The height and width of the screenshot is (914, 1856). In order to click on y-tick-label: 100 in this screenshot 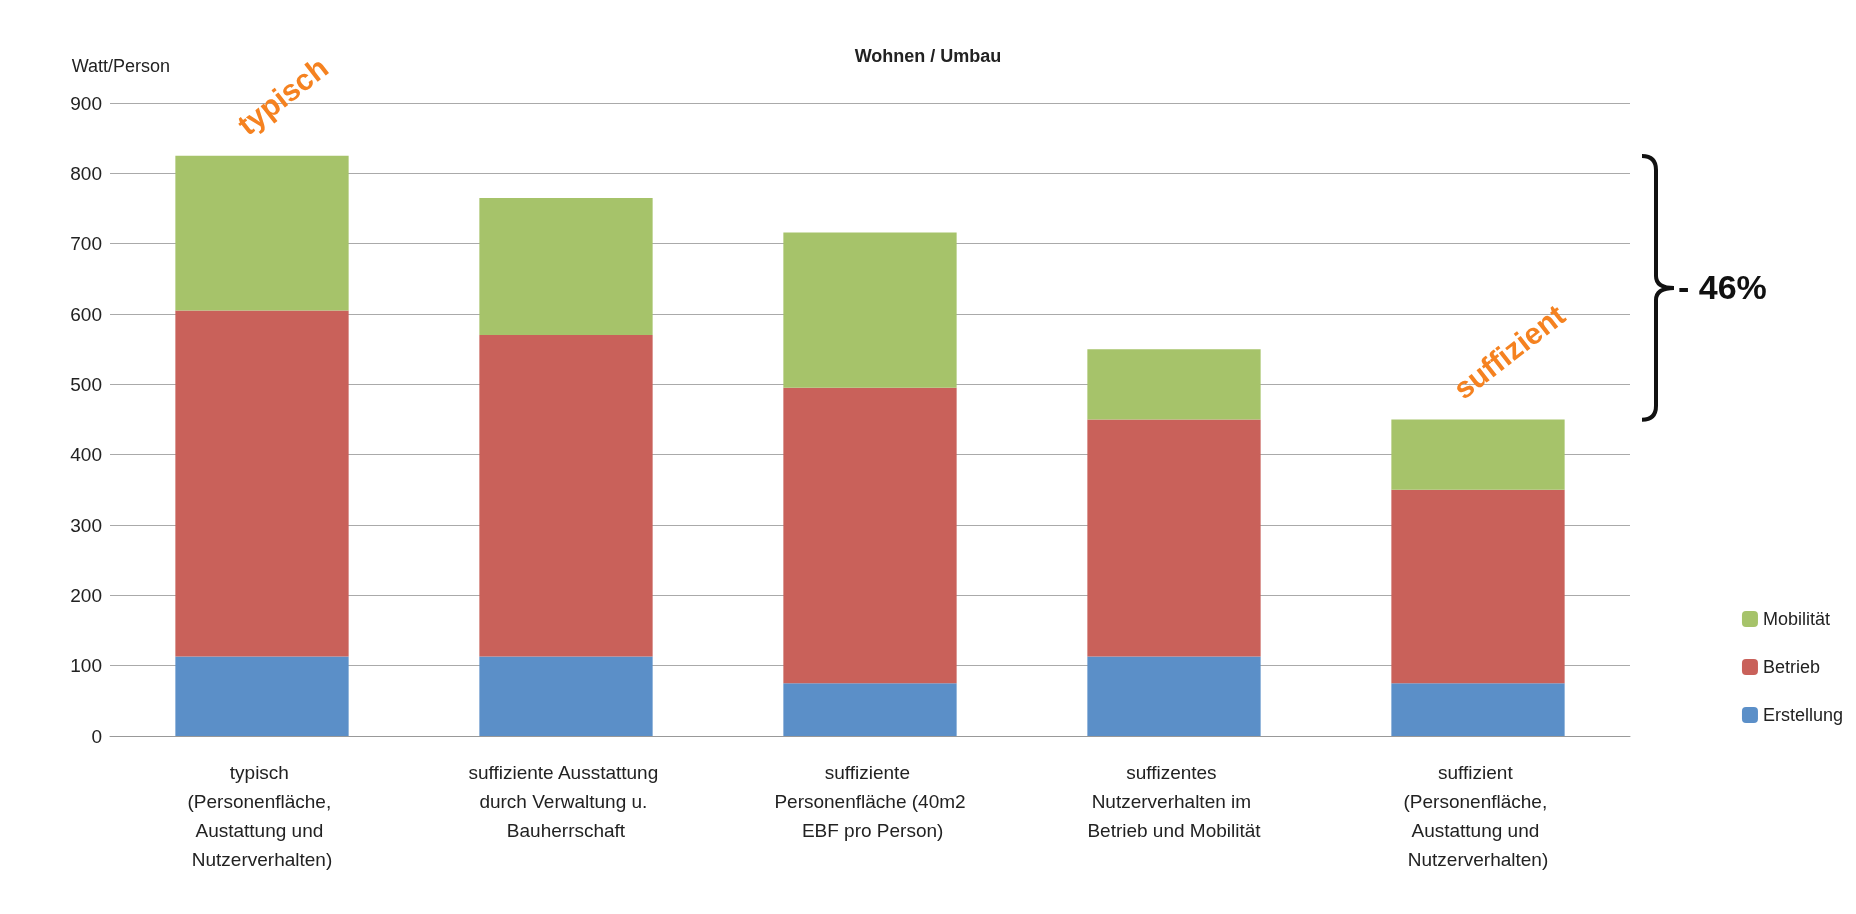, I will do `click(86, 666)`.